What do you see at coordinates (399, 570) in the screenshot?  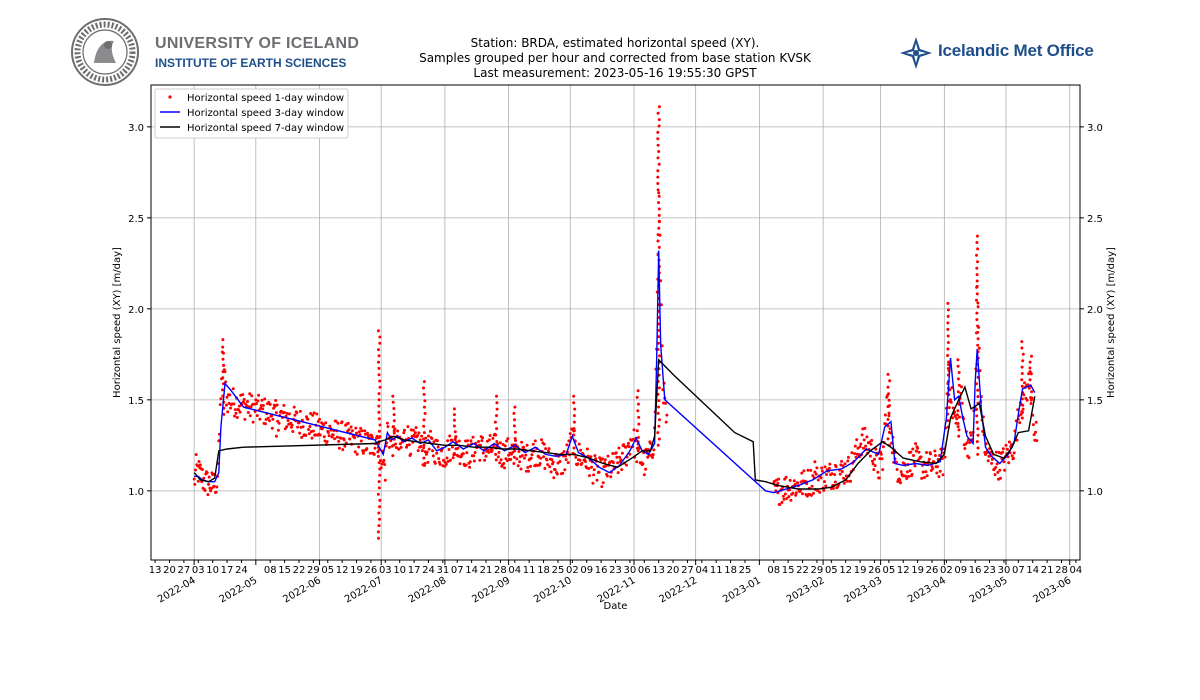 I see `x-minor-tick-label: 10` at bounding box center [399, 570].